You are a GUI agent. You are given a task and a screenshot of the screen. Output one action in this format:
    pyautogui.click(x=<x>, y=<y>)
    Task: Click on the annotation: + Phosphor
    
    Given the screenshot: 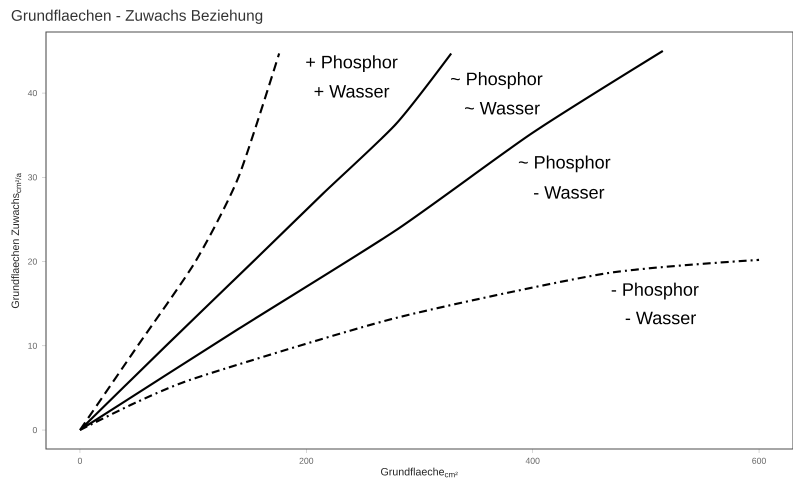 What is the action you would take?
    pyautogui.click(x=352, y=63)
    